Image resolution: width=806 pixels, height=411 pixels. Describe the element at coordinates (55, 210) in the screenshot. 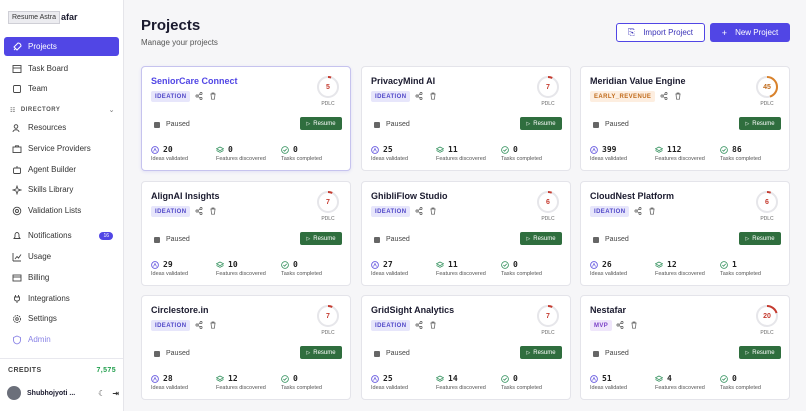

I see `sidebar-item-label: Validation Lists` at that location.